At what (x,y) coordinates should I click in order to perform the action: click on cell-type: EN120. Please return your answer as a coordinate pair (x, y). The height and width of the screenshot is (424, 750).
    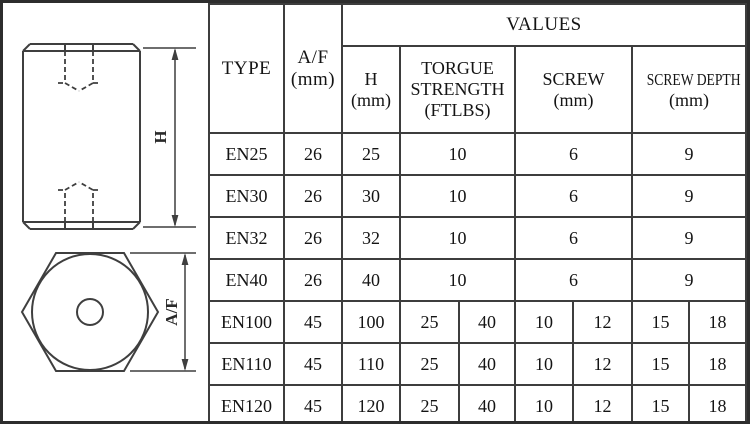
    Looking at the image, I should click on (246, 402).